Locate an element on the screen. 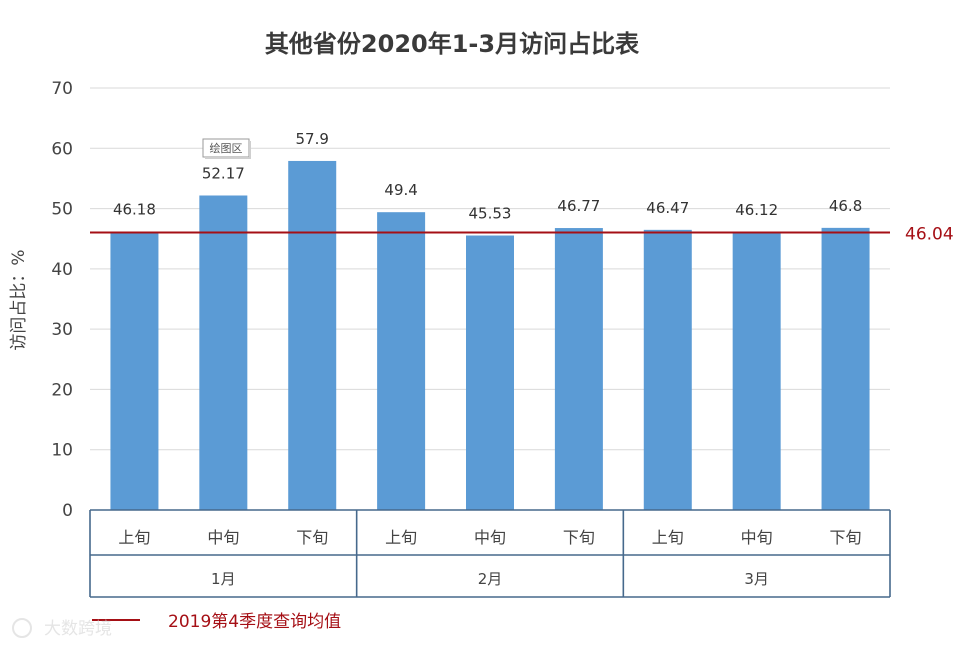 The width and height of the screenshot is (960, 645). reference-line-label: 46.04 is located at coordinates (929, 234).